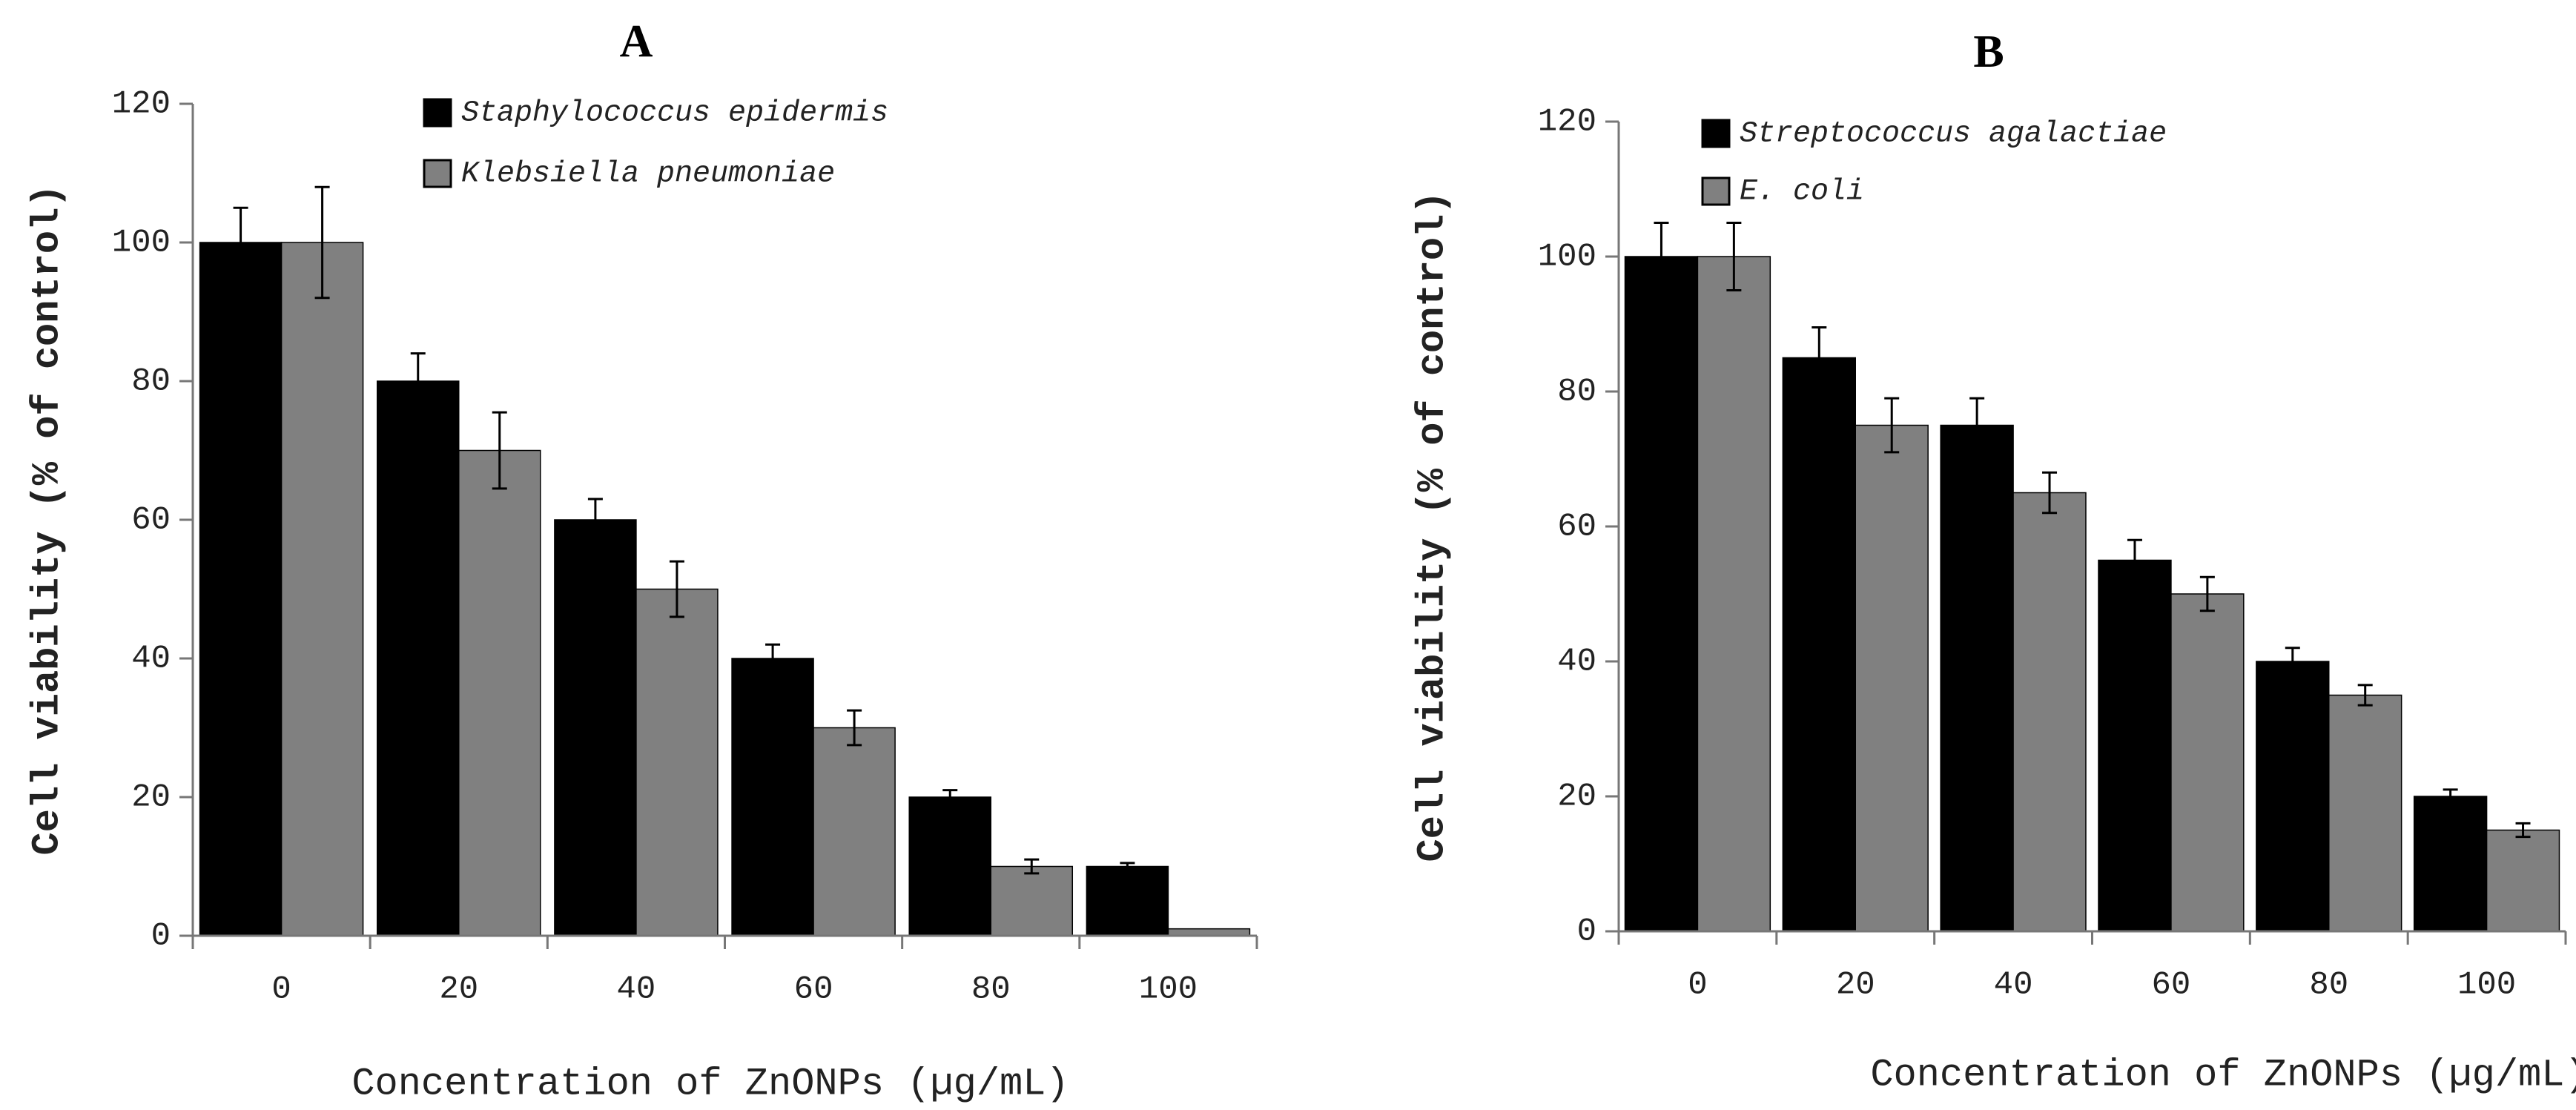 The height and width of the screenshot is (1110, 2576). Describe the element at coordinates (648, 174) in the screenshot. I see `legend-label-1: Klebsiella pneumoniae` at that location.